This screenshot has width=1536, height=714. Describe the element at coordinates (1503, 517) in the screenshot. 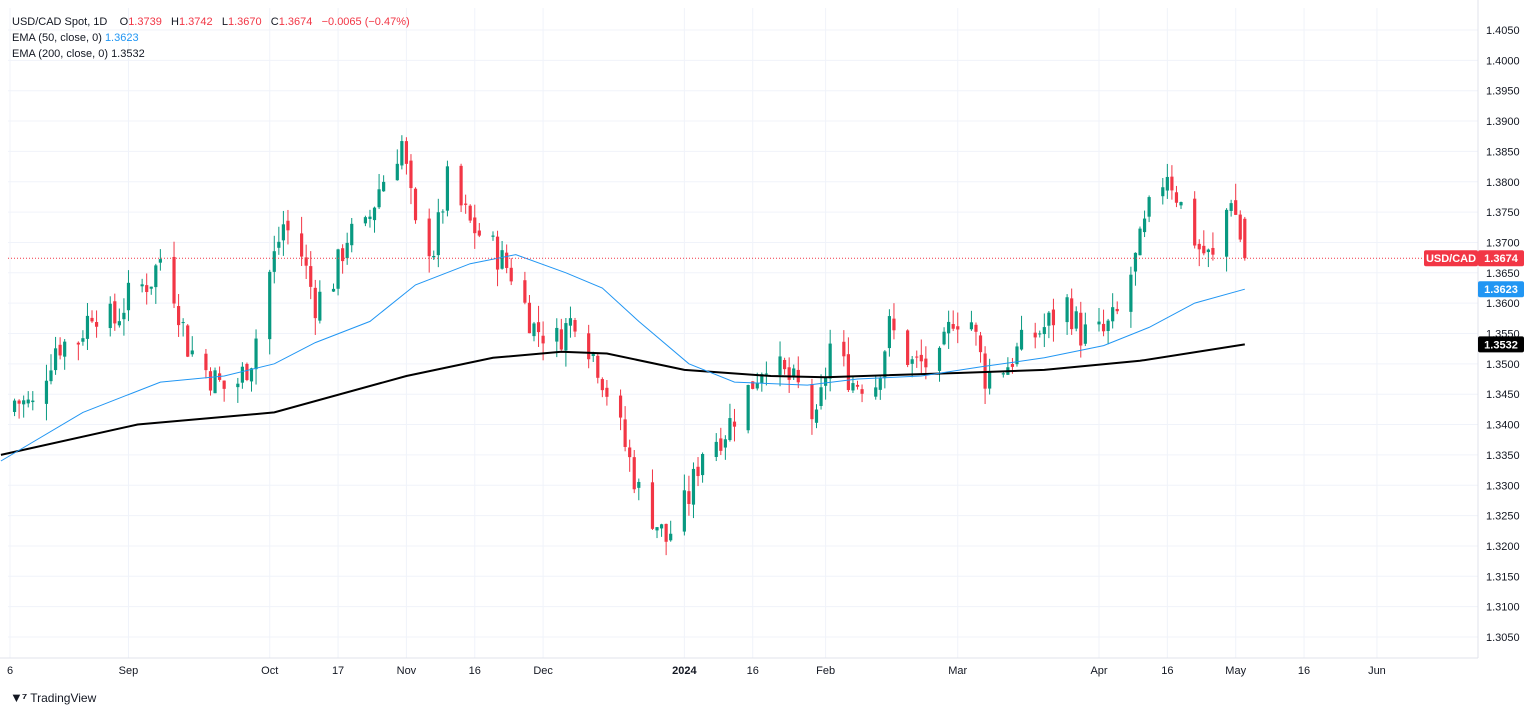

I see `y-tick-label: 1.3250` at that location.